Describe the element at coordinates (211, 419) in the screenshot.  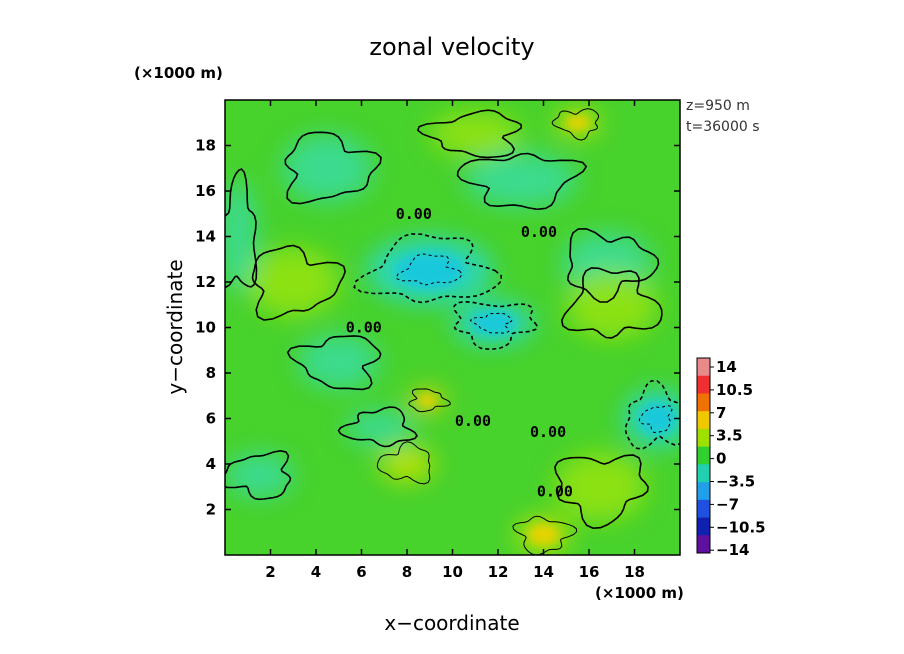
I see `y-tick-label-2: 6` at that location.